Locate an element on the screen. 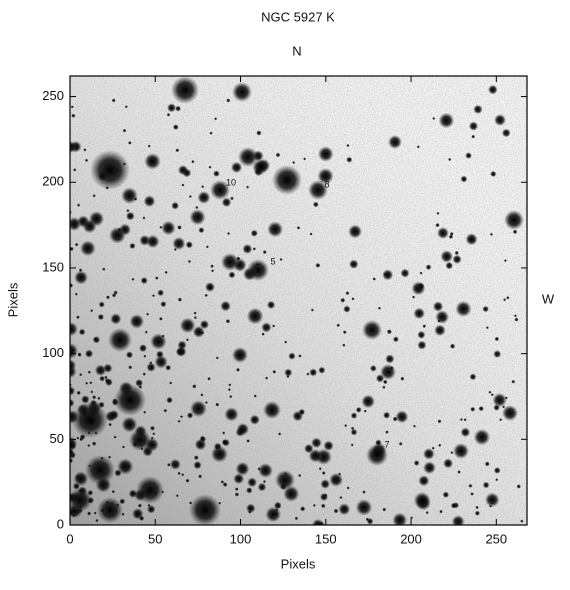  x-axis-label: Pixels is located at coordinates (298, 563).